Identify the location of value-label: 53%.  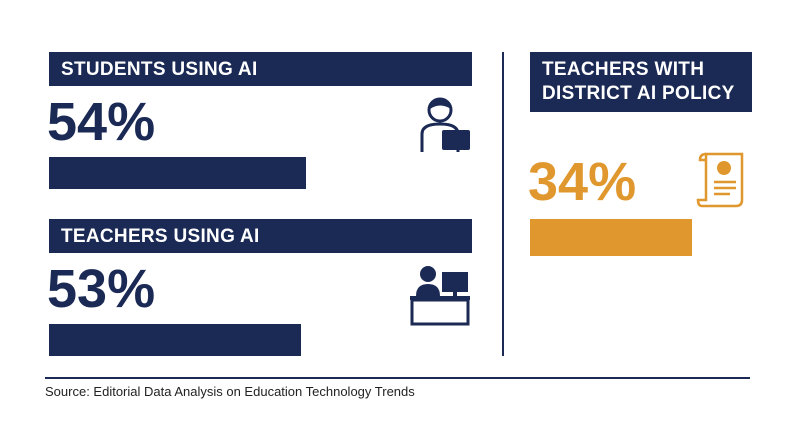
(101, 289).